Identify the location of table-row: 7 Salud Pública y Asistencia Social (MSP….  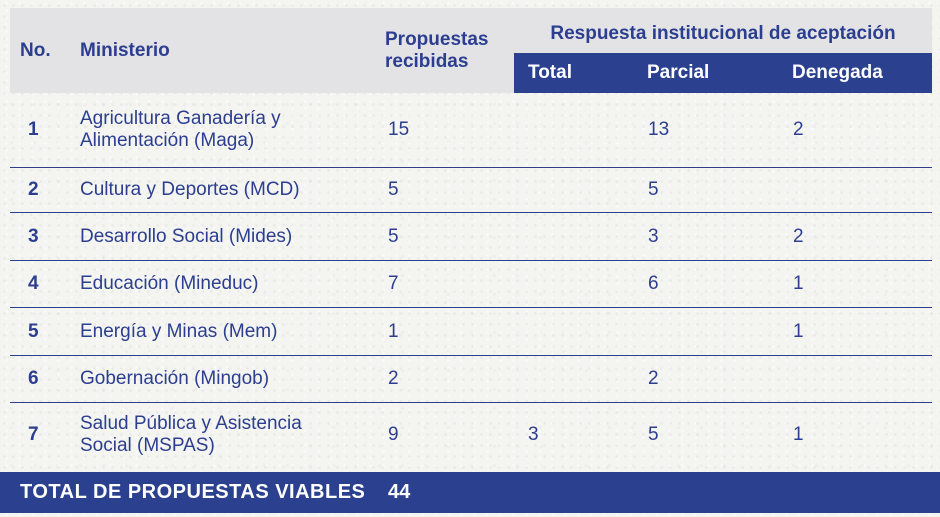
(471, 435).